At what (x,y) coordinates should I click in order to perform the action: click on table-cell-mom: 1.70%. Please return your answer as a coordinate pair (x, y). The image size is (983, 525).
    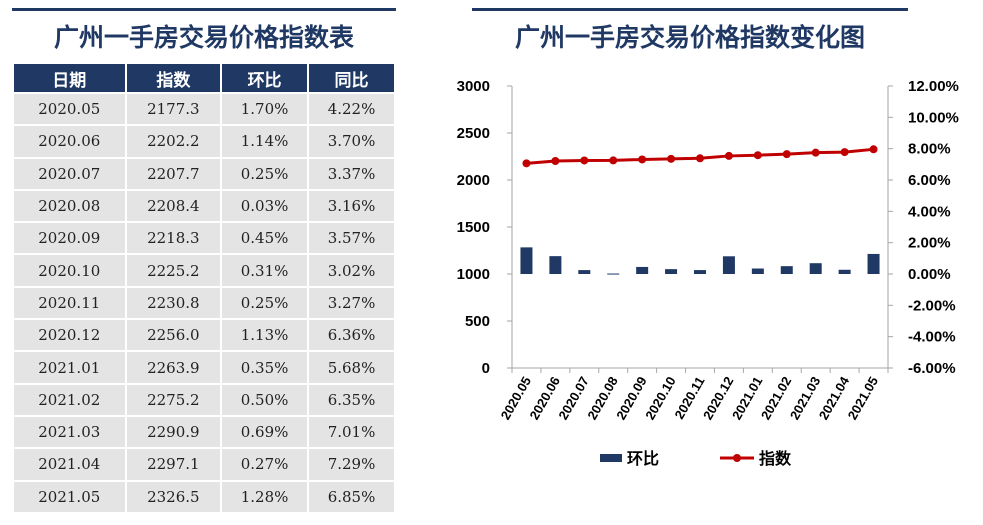
    Looking at the image, I should click on (265, 109).